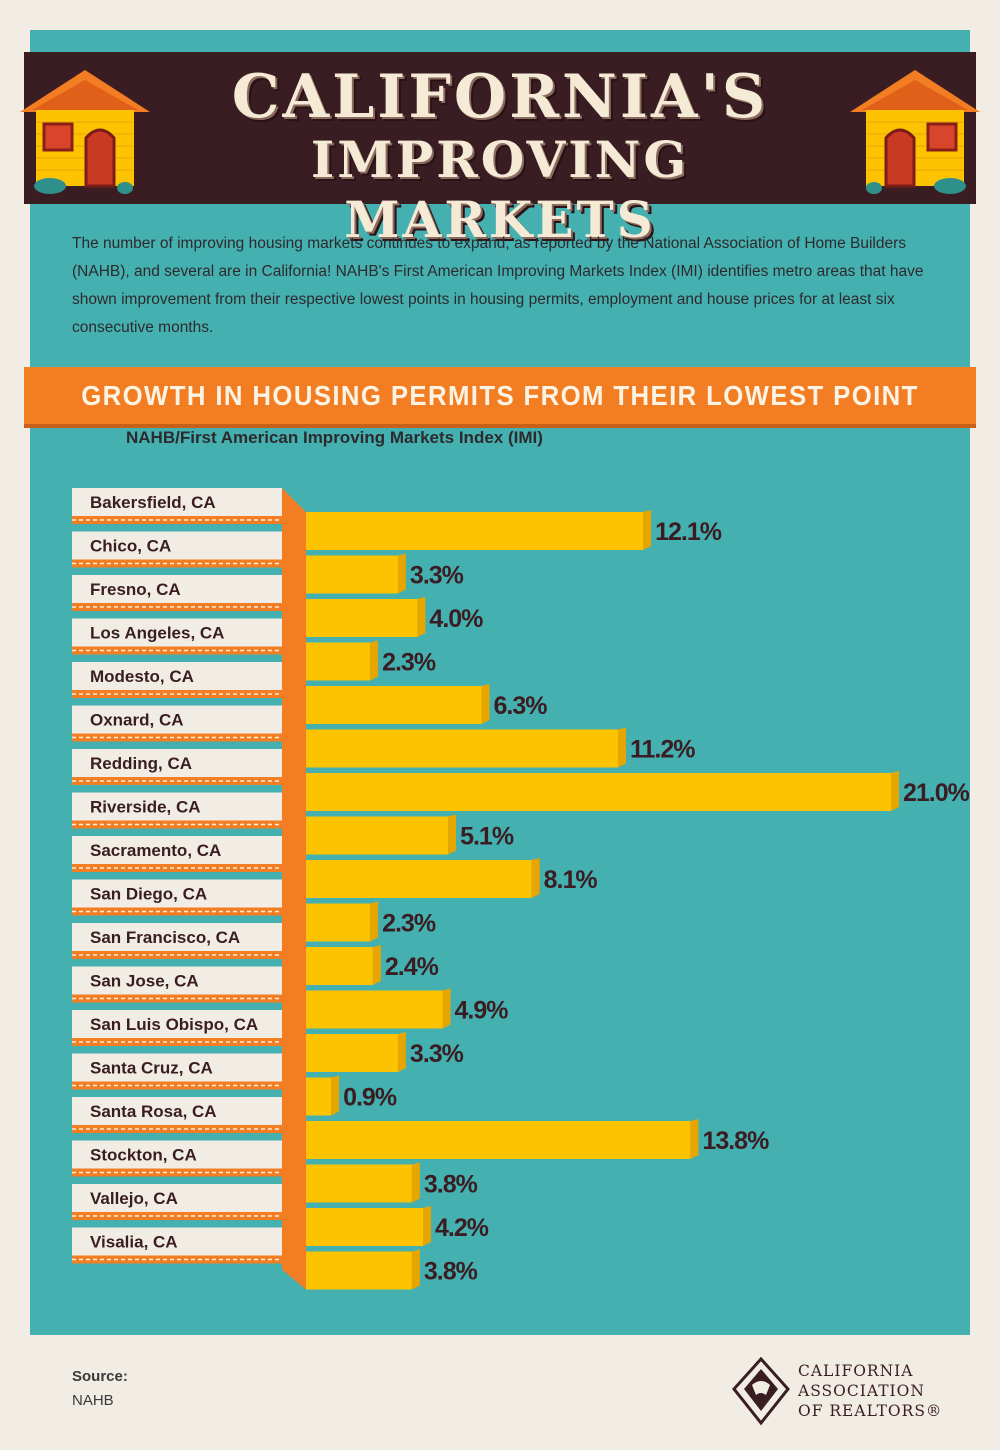 Image resolution: width=1000 pixels, height=1450 pixels. I want to click on bar-value-label: 4.9%, so click(482, 1011).